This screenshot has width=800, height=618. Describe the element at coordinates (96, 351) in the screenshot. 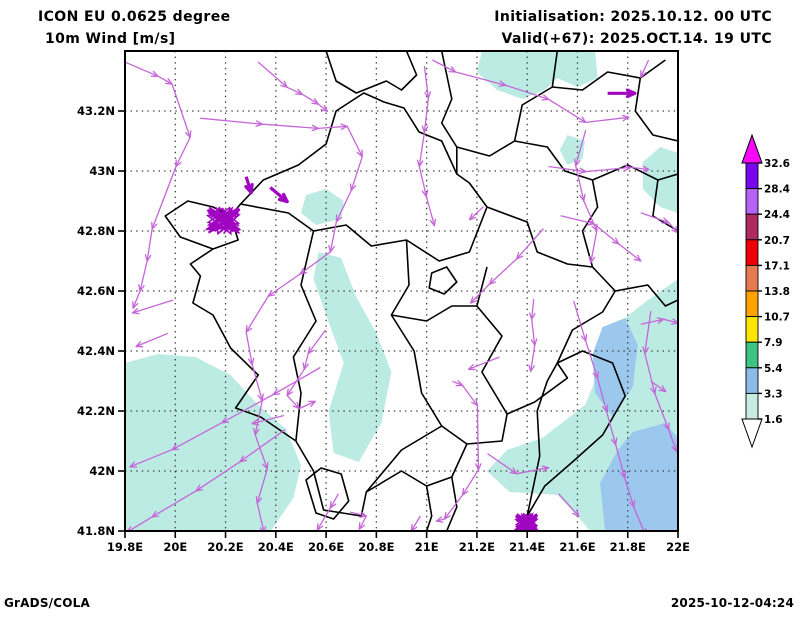

I see `y-axis-label: 42.4N` at that location.